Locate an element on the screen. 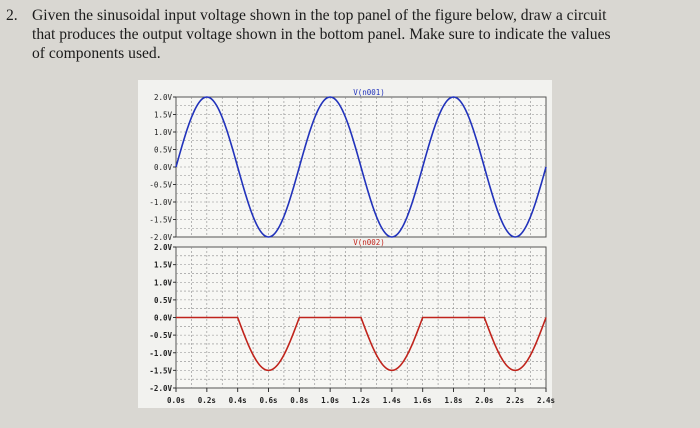  x-tick-label: 0.8s is located at coordinates (299, 400).